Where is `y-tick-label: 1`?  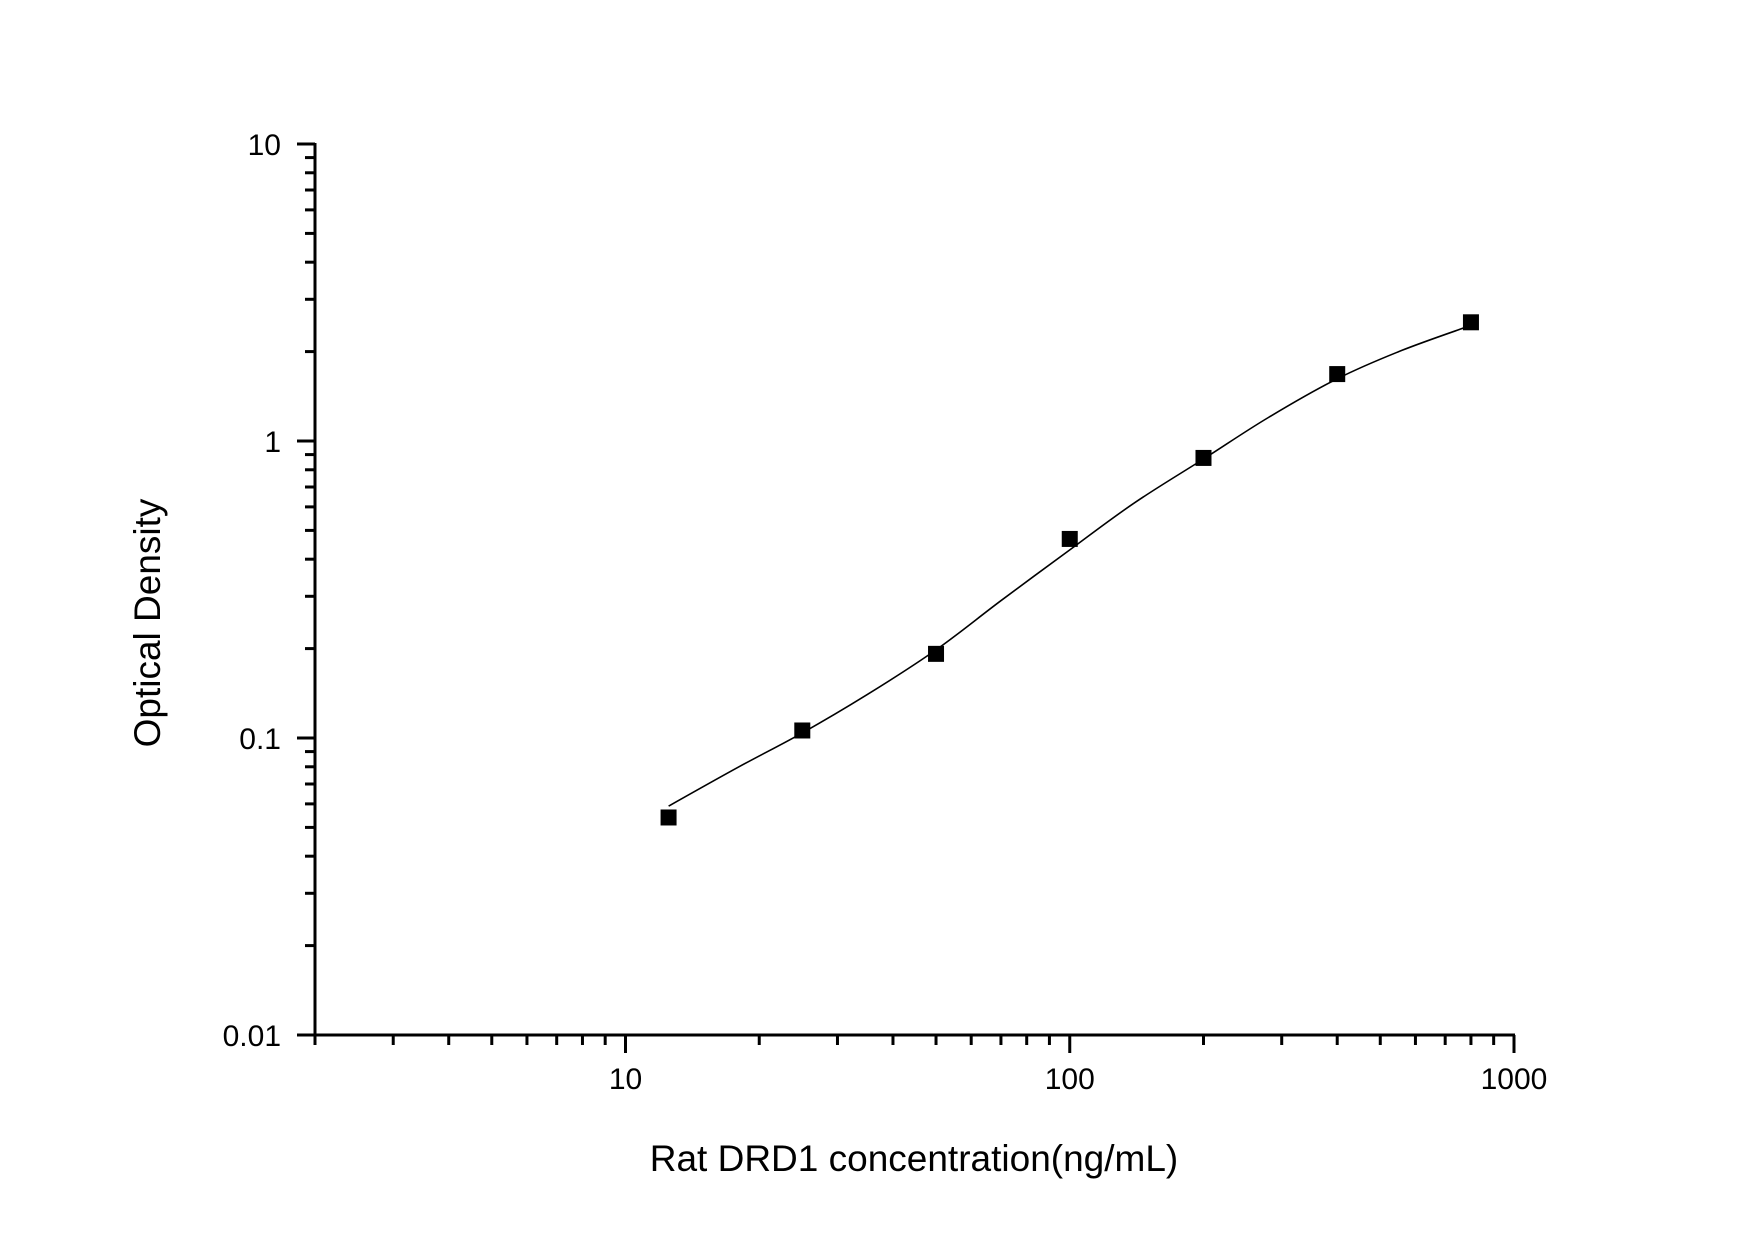 y-tick-label: 1 is located at coordinates (272, 442).